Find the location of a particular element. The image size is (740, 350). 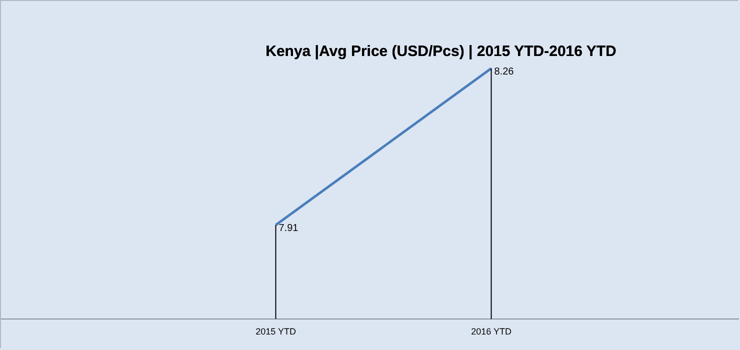

x-tick-label: 2015 YTD is located at coordinates (276, 331).